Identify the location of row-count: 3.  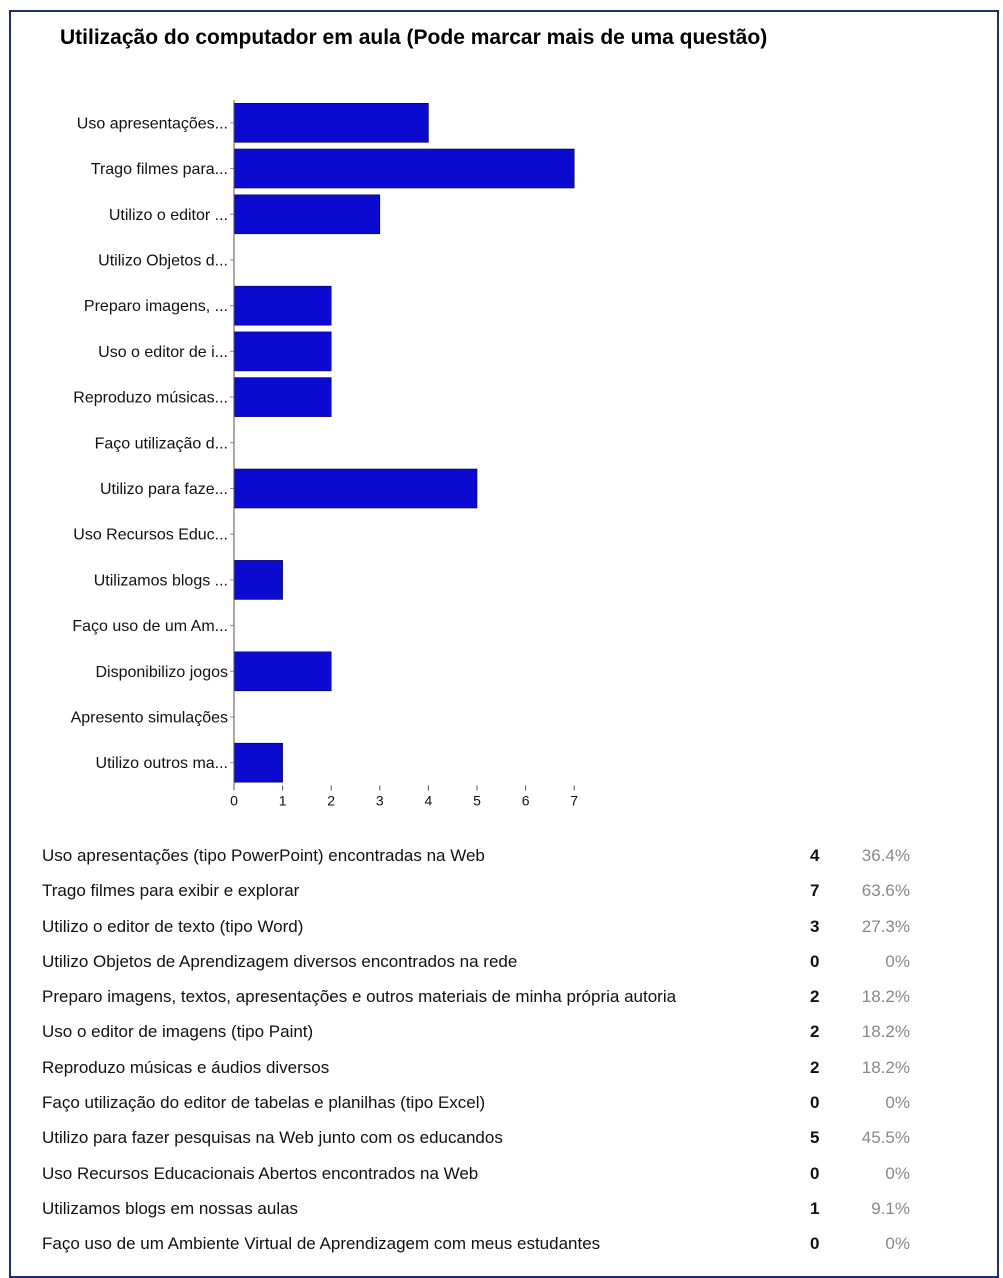
(815, 926).